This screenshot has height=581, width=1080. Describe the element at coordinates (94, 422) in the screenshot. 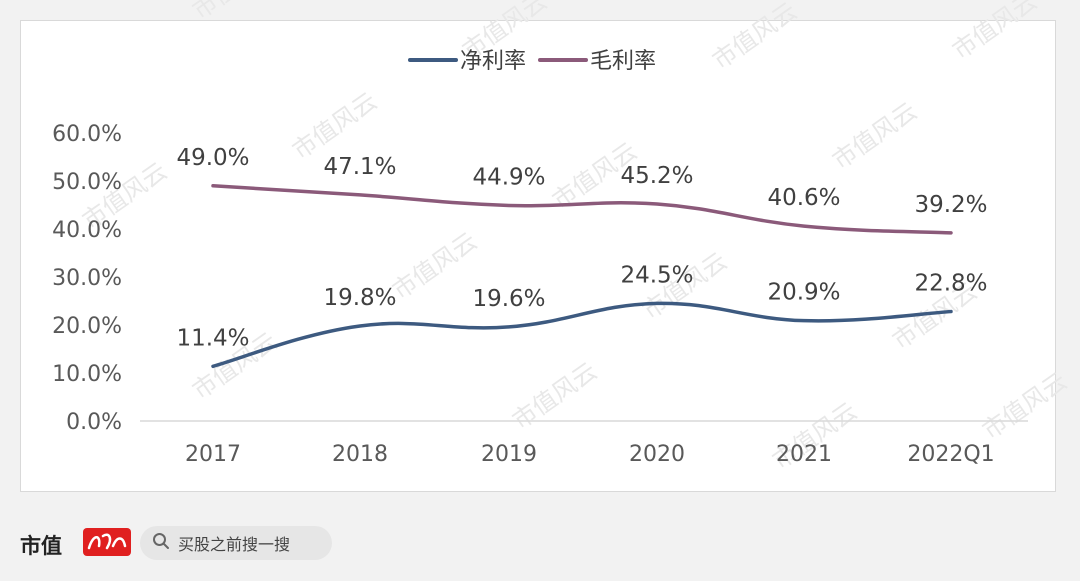

I see `y-tick-label: 0.0%` at that location.